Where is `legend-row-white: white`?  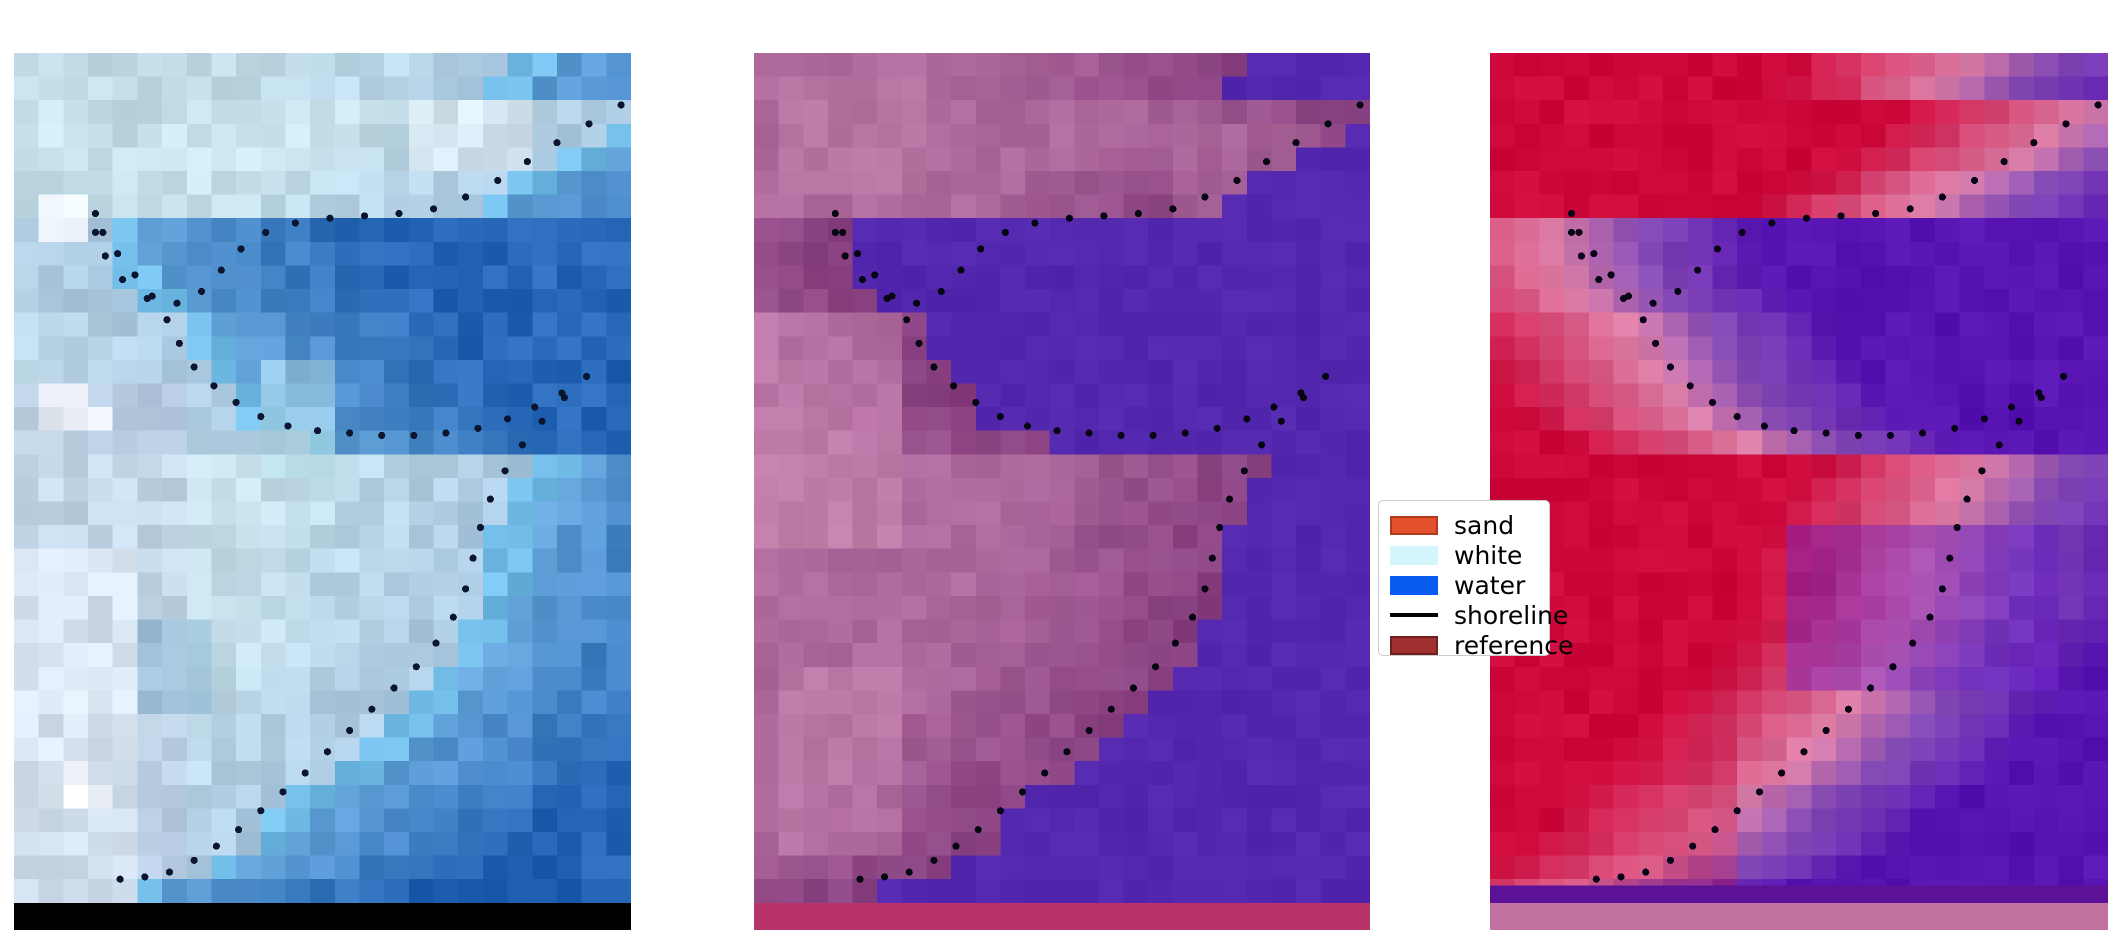 legend-row-white: white is located at coordinates (1464, 555).